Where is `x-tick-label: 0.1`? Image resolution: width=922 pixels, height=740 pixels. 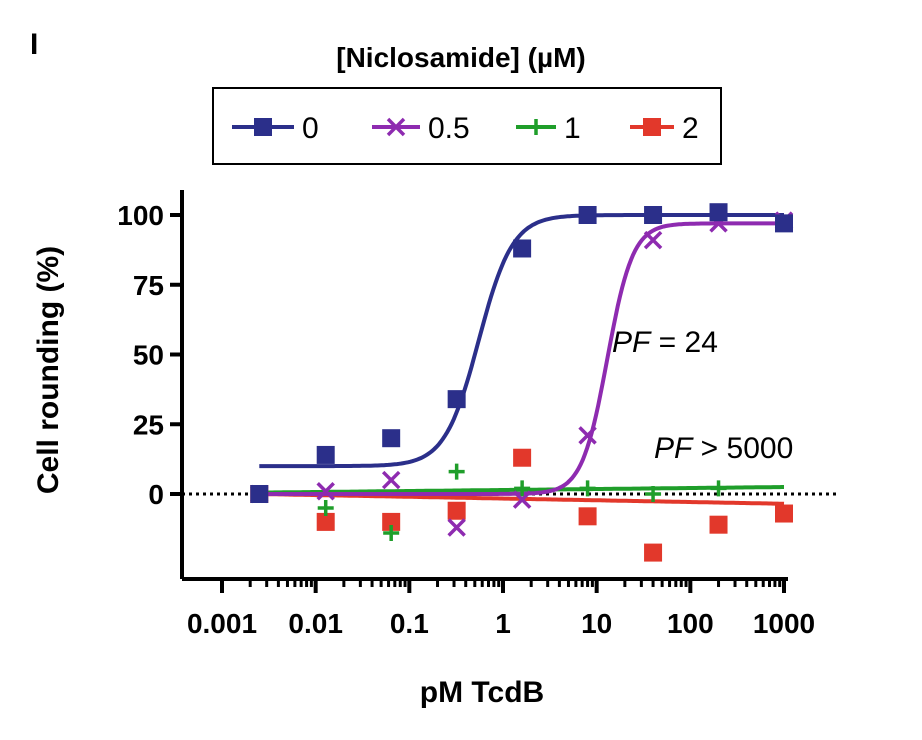 x-tick-label: 0.1 is located at coordinates (409, 623).